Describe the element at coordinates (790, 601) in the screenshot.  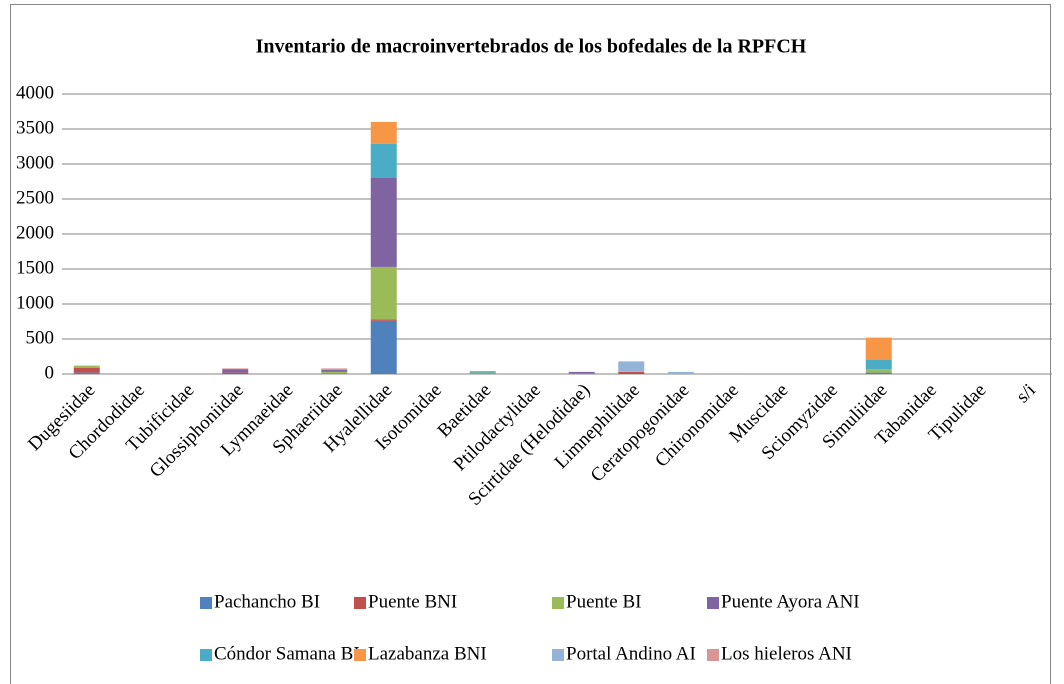
I see `legend-label: Puente Ayora ANI` at that location.